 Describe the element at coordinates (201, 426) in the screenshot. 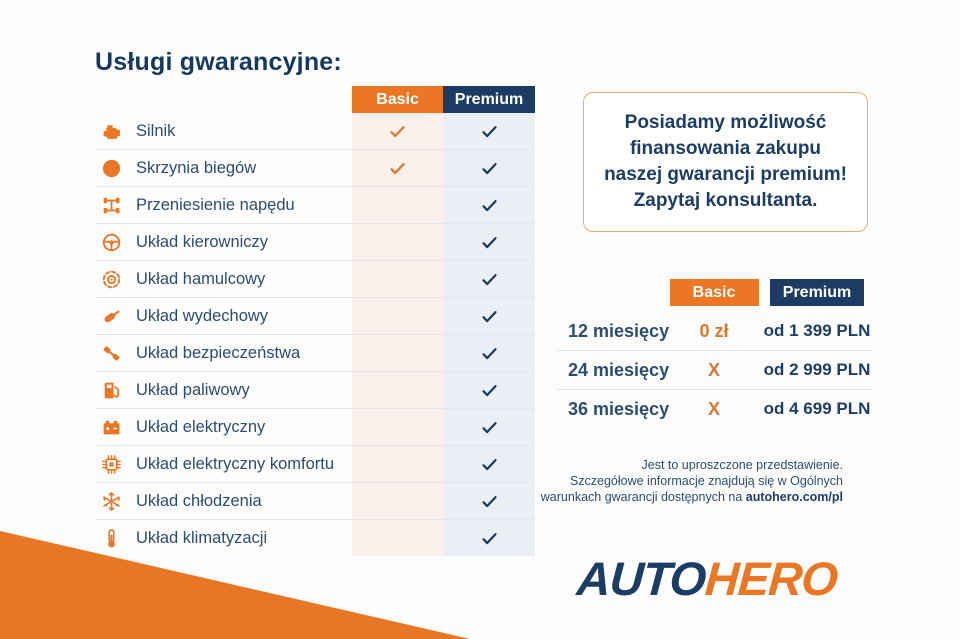

I see `service-label: Układ elektryczny` at that location.